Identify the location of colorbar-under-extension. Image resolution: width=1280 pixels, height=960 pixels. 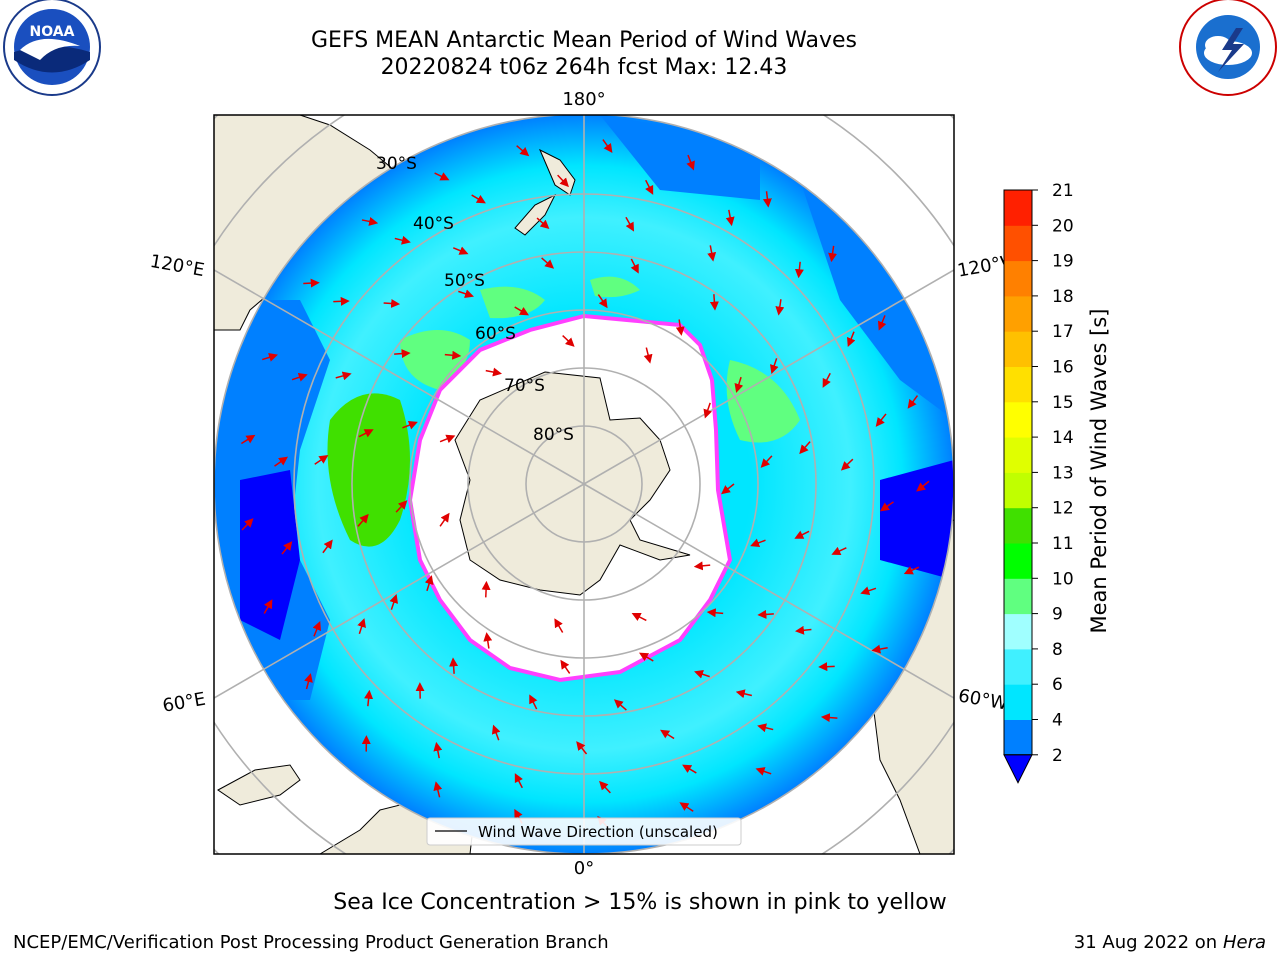
(1018, 769).